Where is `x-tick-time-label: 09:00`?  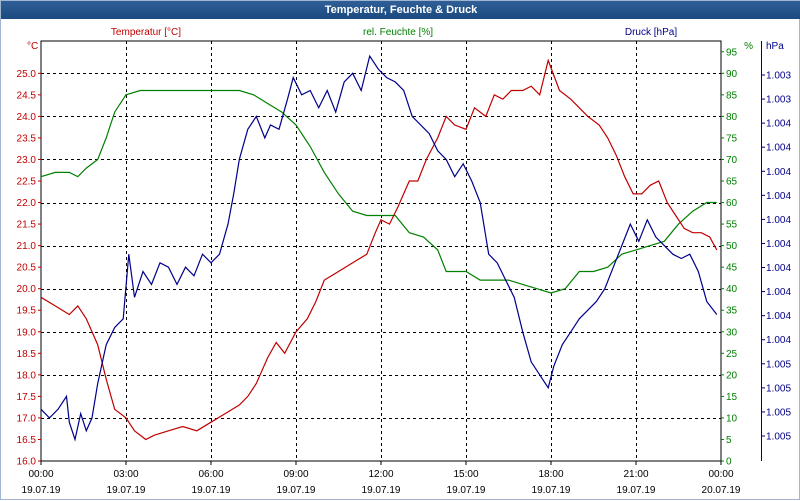
x-tick-time-label: 09:00 is located at coordinates (295, 474).